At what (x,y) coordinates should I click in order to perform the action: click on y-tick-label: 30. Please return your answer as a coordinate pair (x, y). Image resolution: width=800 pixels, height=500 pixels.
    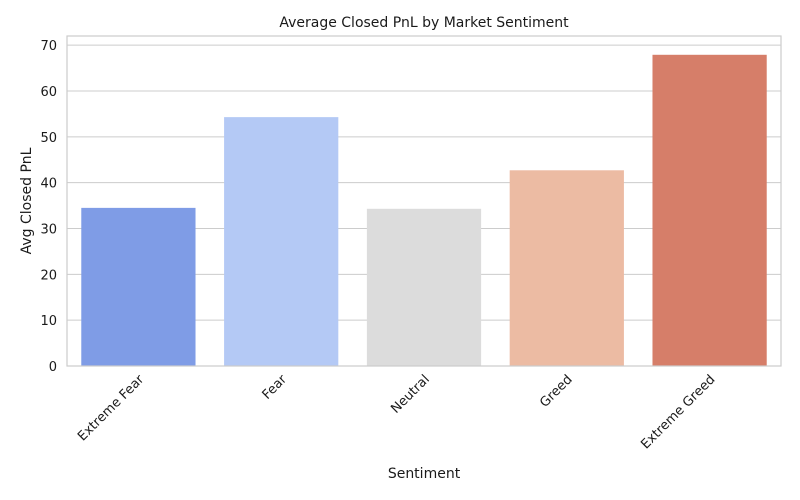
    Looking at the image, I should click on (48, 230).